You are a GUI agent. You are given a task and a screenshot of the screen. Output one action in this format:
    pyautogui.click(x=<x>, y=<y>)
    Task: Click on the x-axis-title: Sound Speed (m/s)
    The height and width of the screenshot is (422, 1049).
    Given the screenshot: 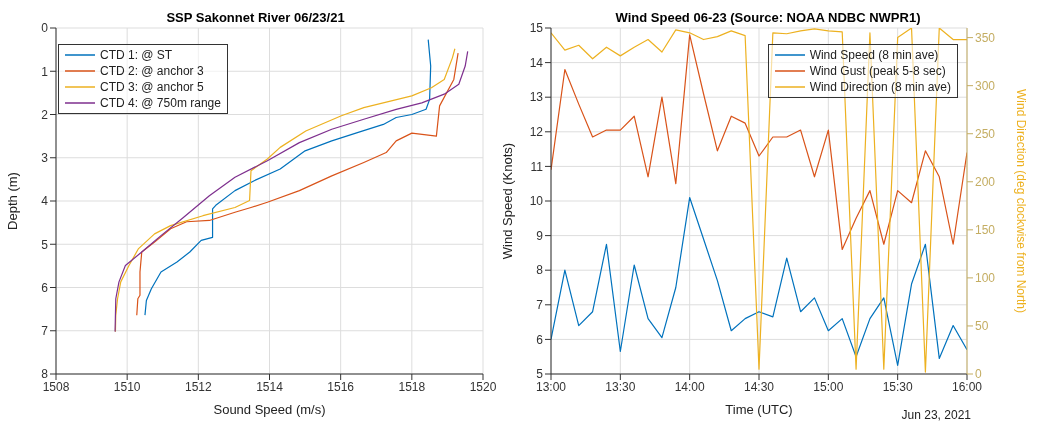 What is the action you would take?
    pyautogui.click(x=269, y=409)
    